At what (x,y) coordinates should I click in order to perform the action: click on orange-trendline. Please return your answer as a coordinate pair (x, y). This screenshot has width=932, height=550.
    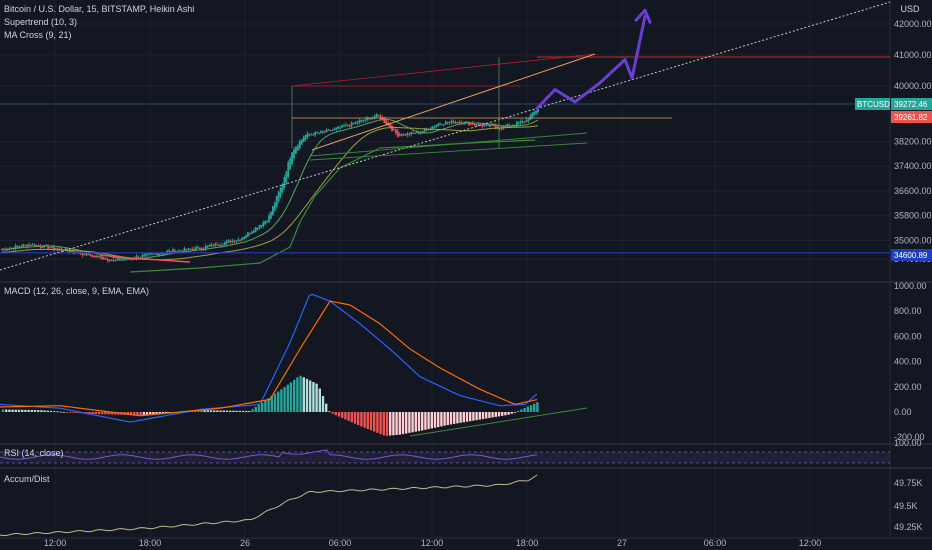
    Looking at the image, I should click on (453, 102).